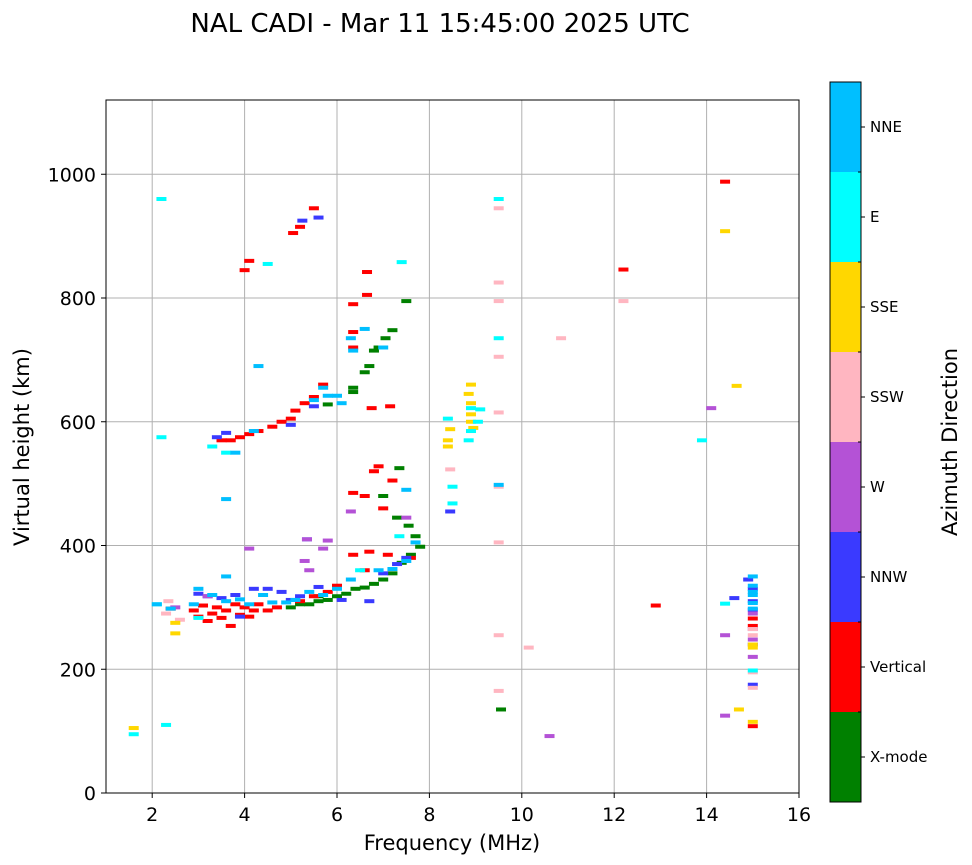  Describe the element at coordinates (245, 815) in the screenshot. I see `x-tick-label: 4` at that location.